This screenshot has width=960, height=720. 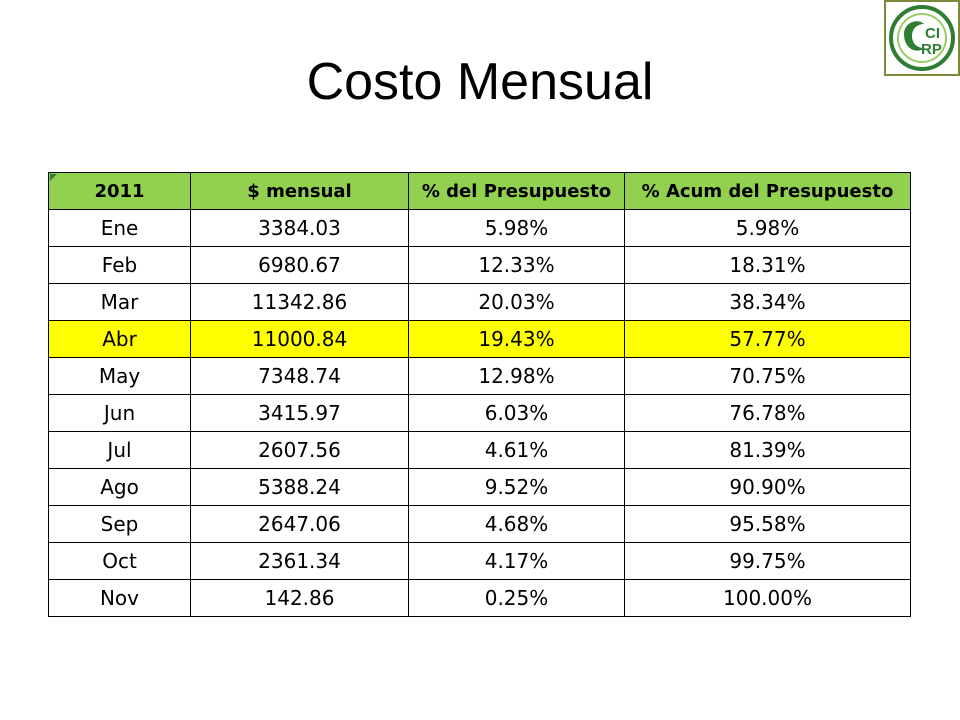 I want to click on logo: CI RP, so click(x=922, y=38).